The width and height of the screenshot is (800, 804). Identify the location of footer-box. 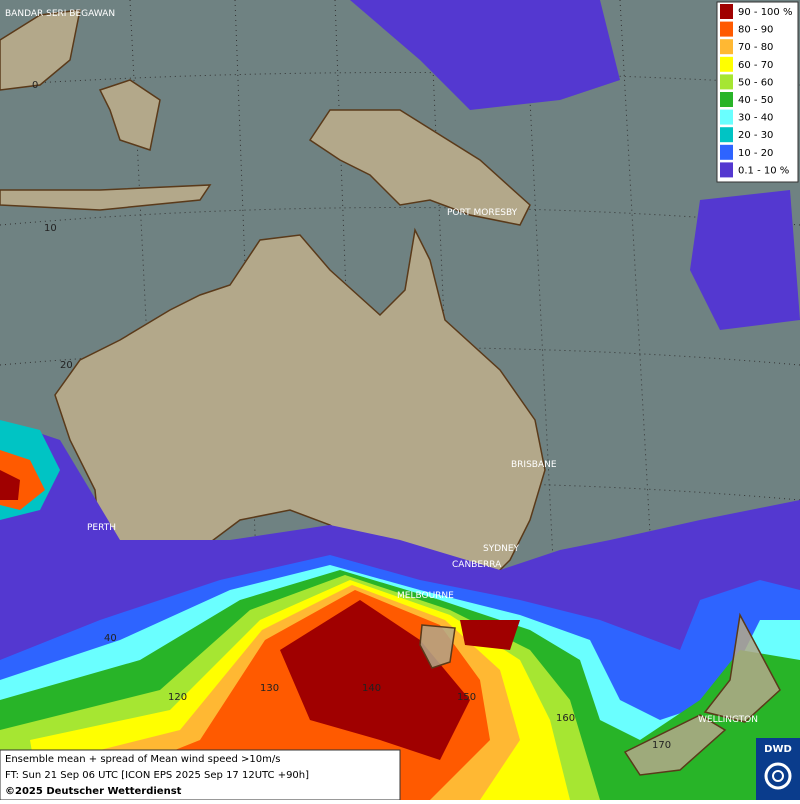
(200, 775).